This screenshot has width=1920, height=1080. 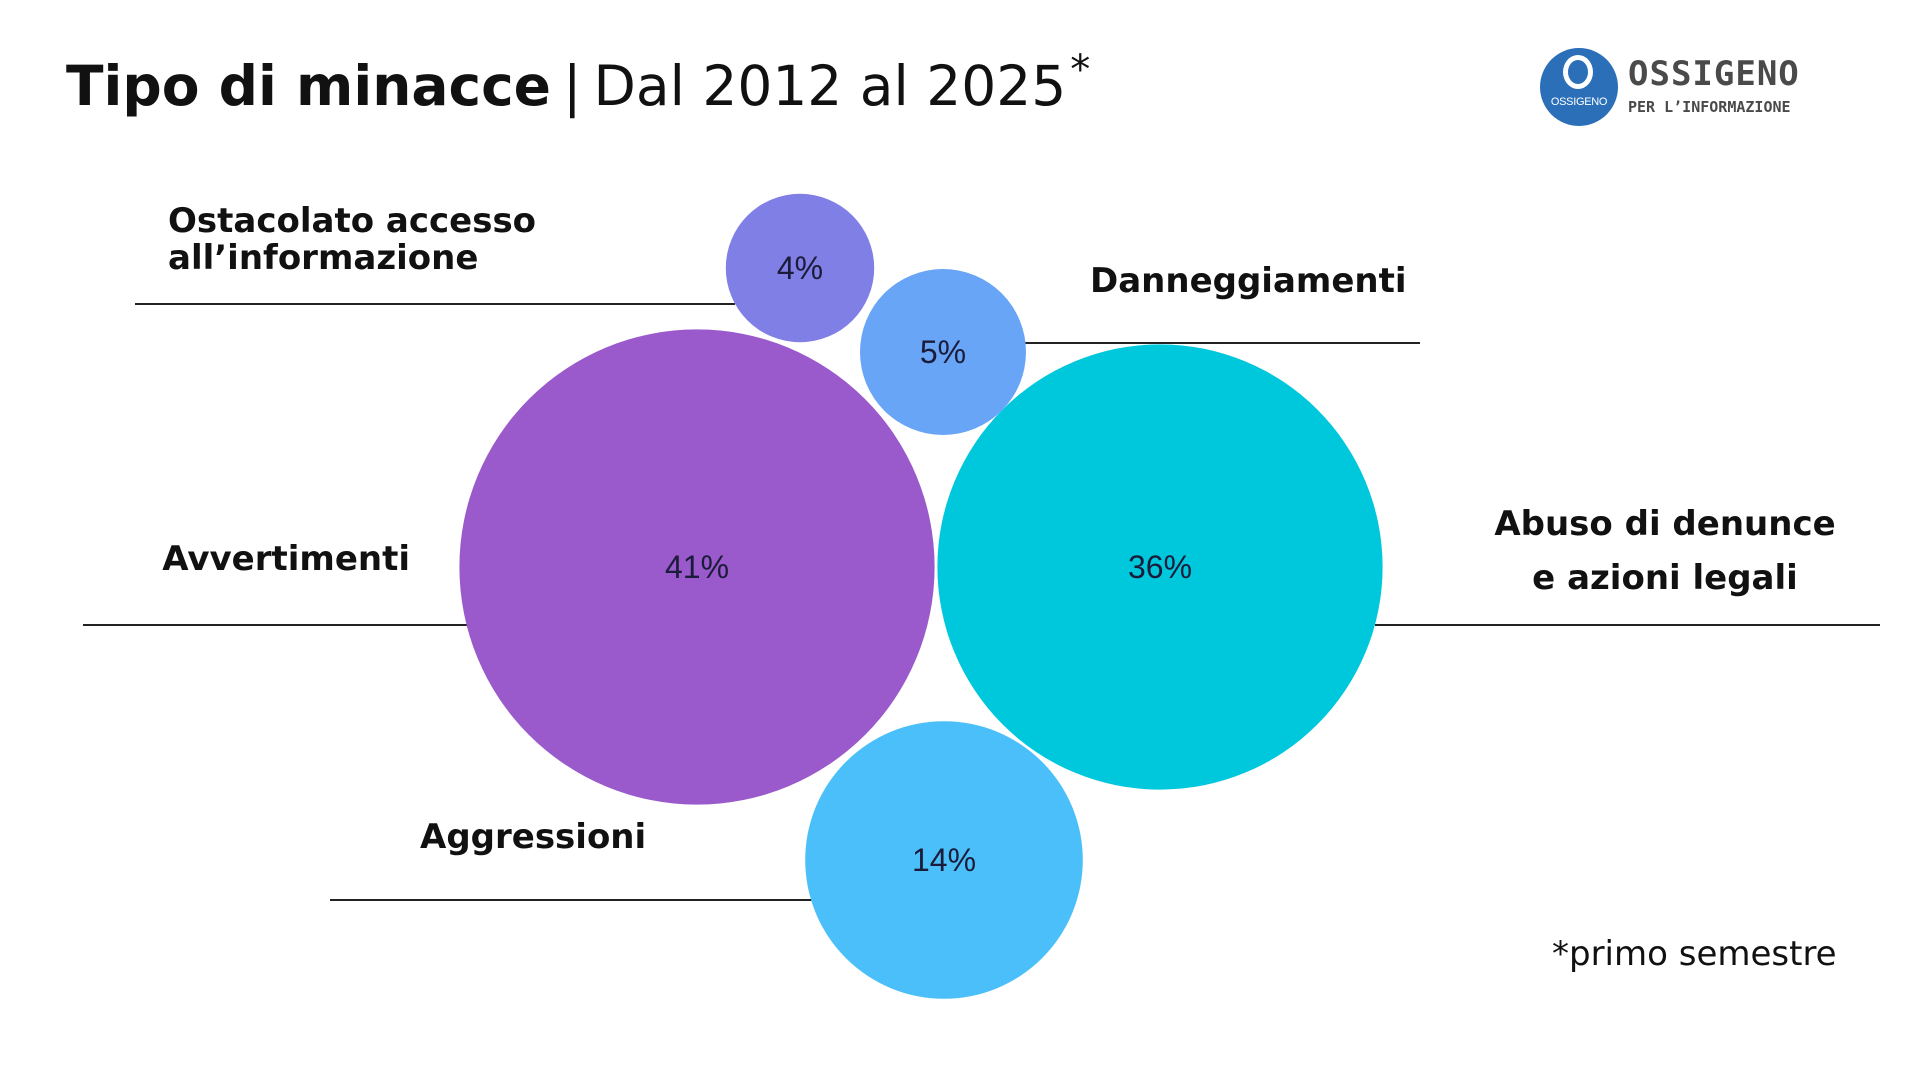 I want to click on bubble-aggressioni, so click(x=944, y=860).